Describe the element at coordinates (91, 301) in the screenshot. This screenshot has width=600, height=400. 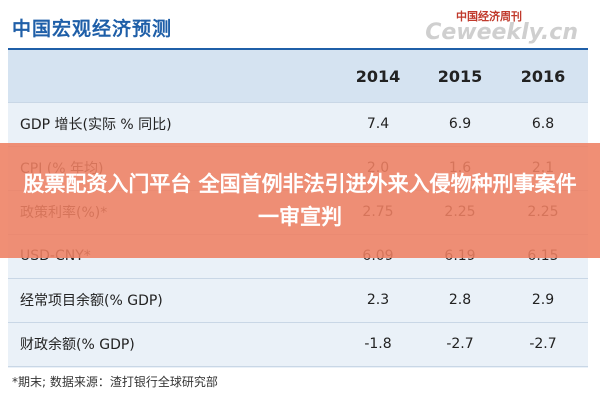
I see `row-label: 经常项目余额(% GDP)` at that location.